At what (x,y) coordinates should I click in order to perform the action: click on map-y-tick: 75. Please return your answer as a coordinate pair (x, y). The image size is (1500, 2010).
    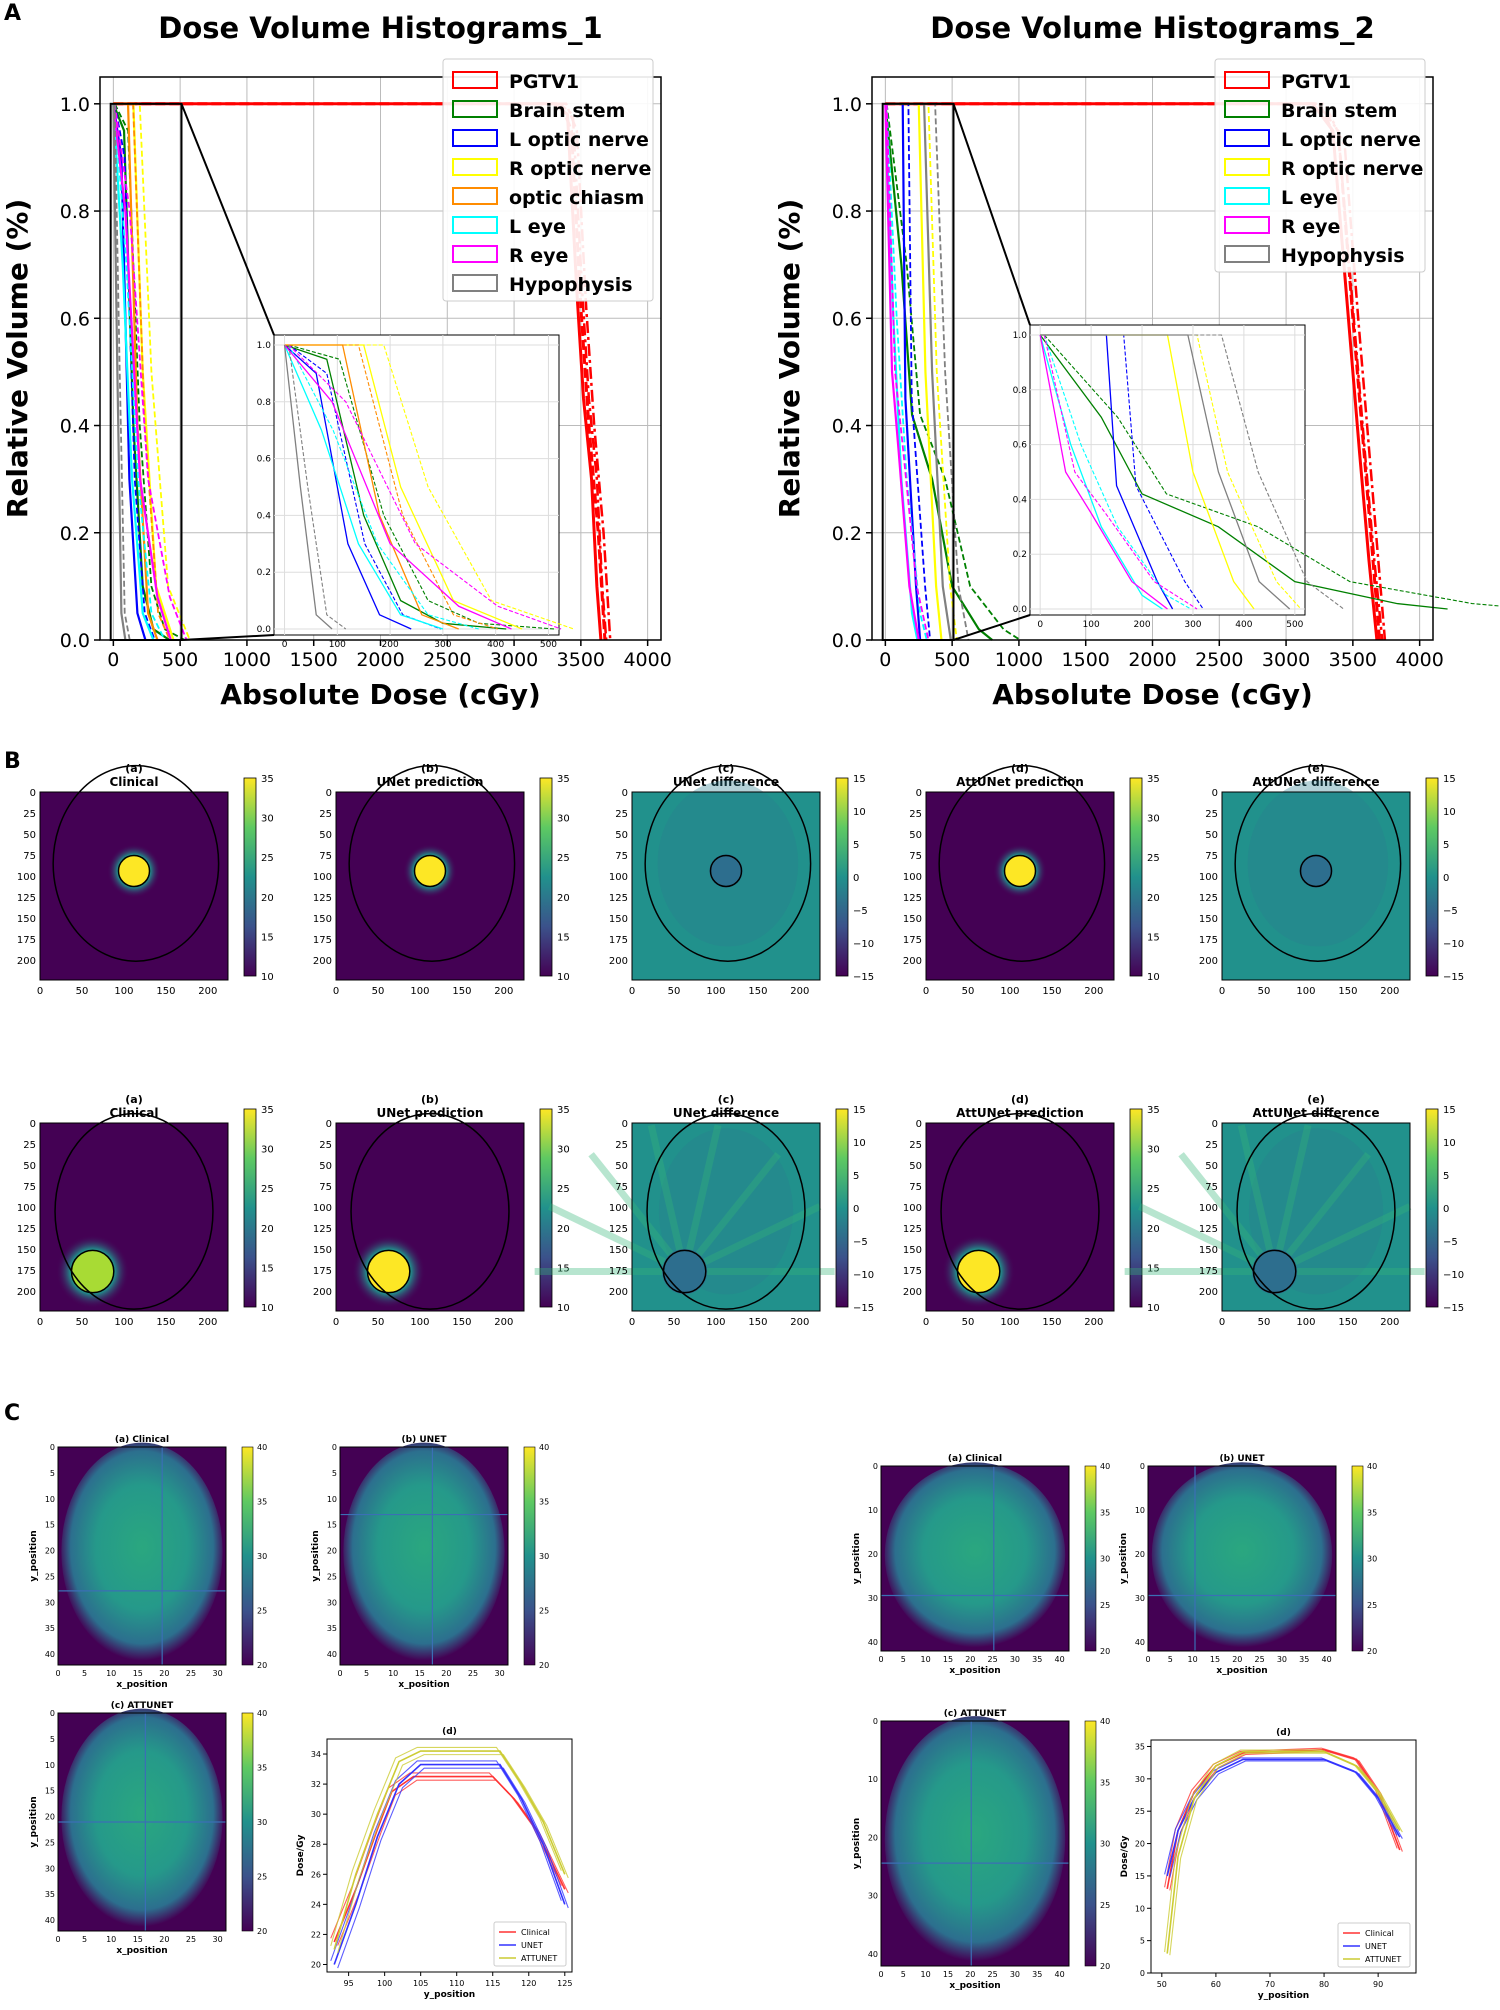
    Looking at the image, I should click on (915, 856).